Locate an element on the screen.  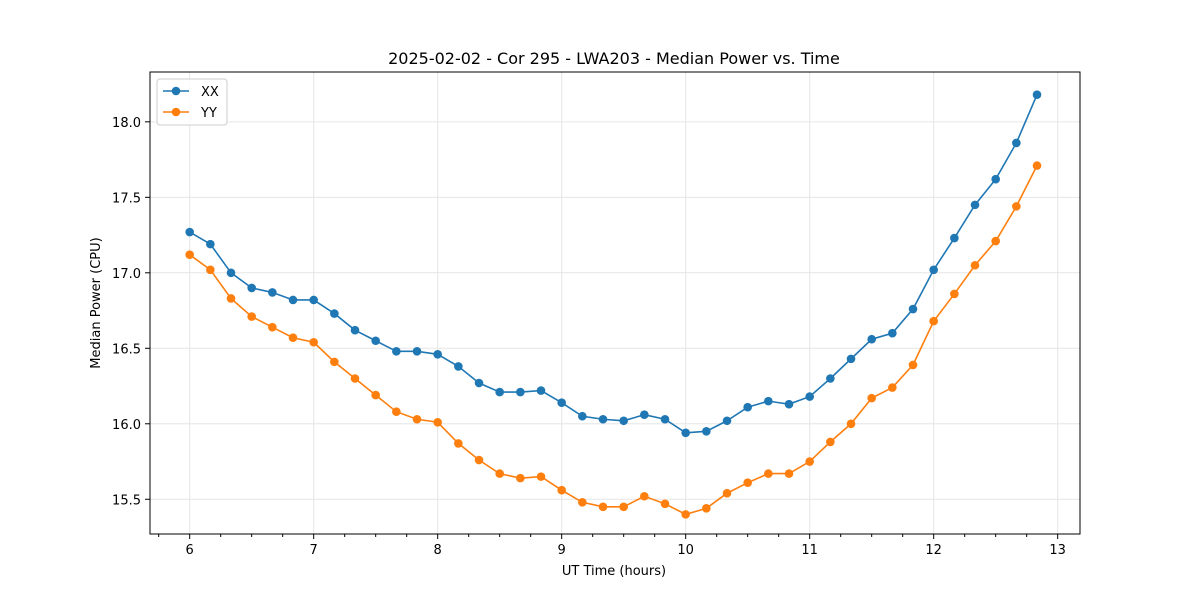
y-tick-label: 16.0 is located at coordinates (126, 425).